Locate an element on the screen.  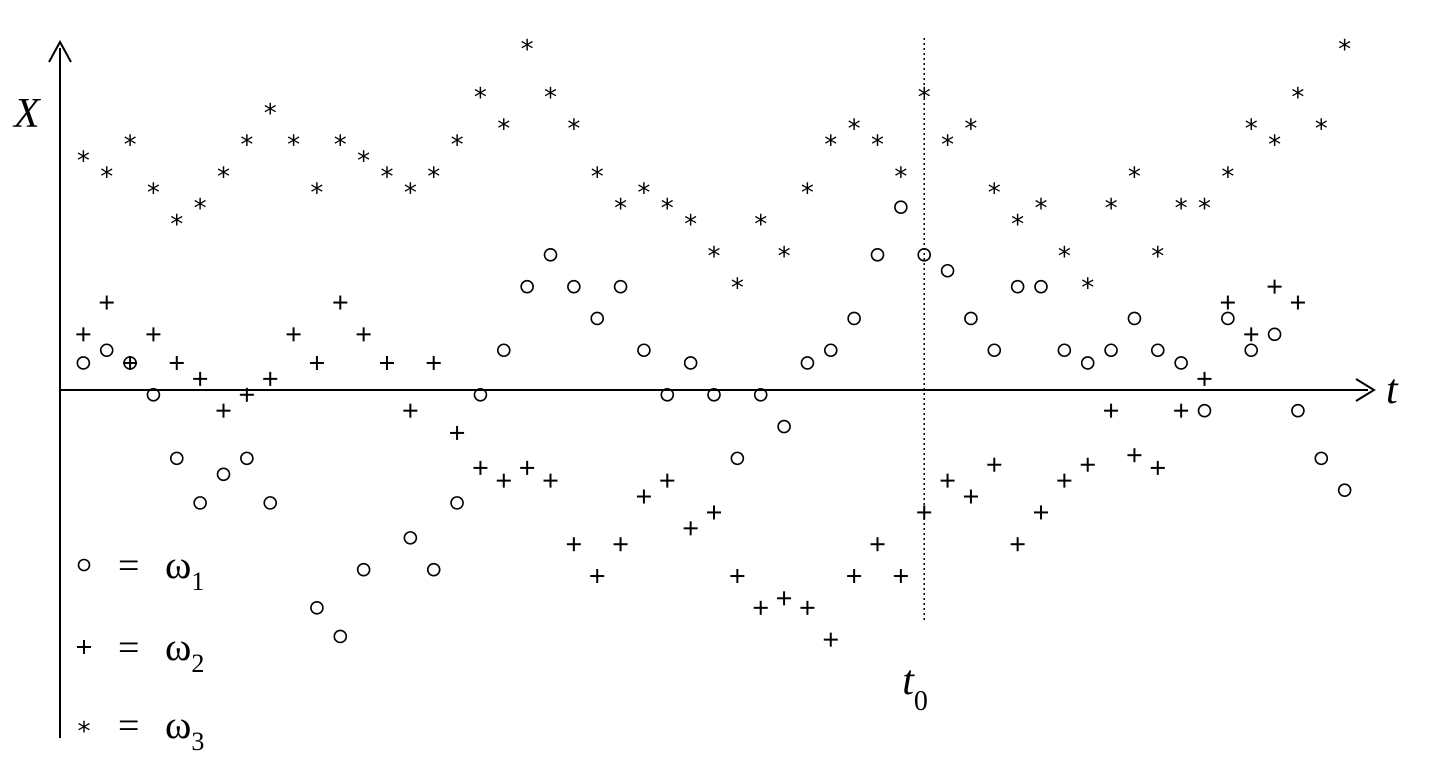
legend-label: ω3 is located at coordinates (184, 729).